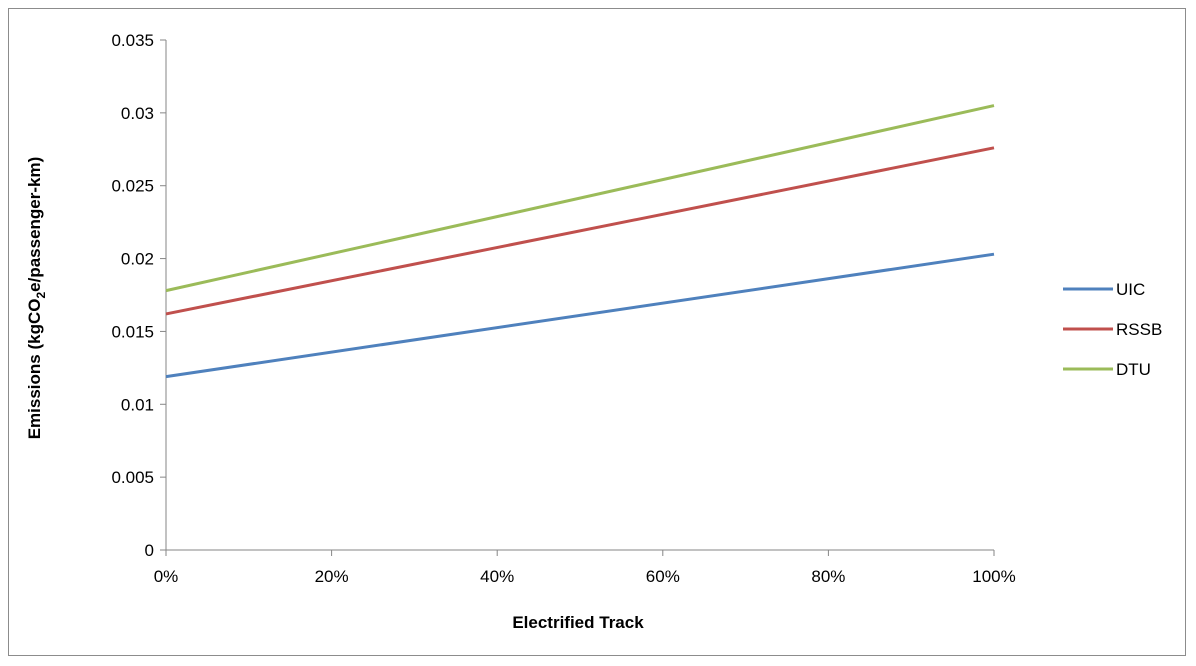 The width and height of the screenshot is (1196, 666). I want to click on x-tick-label: 100%, so click(993, 576).